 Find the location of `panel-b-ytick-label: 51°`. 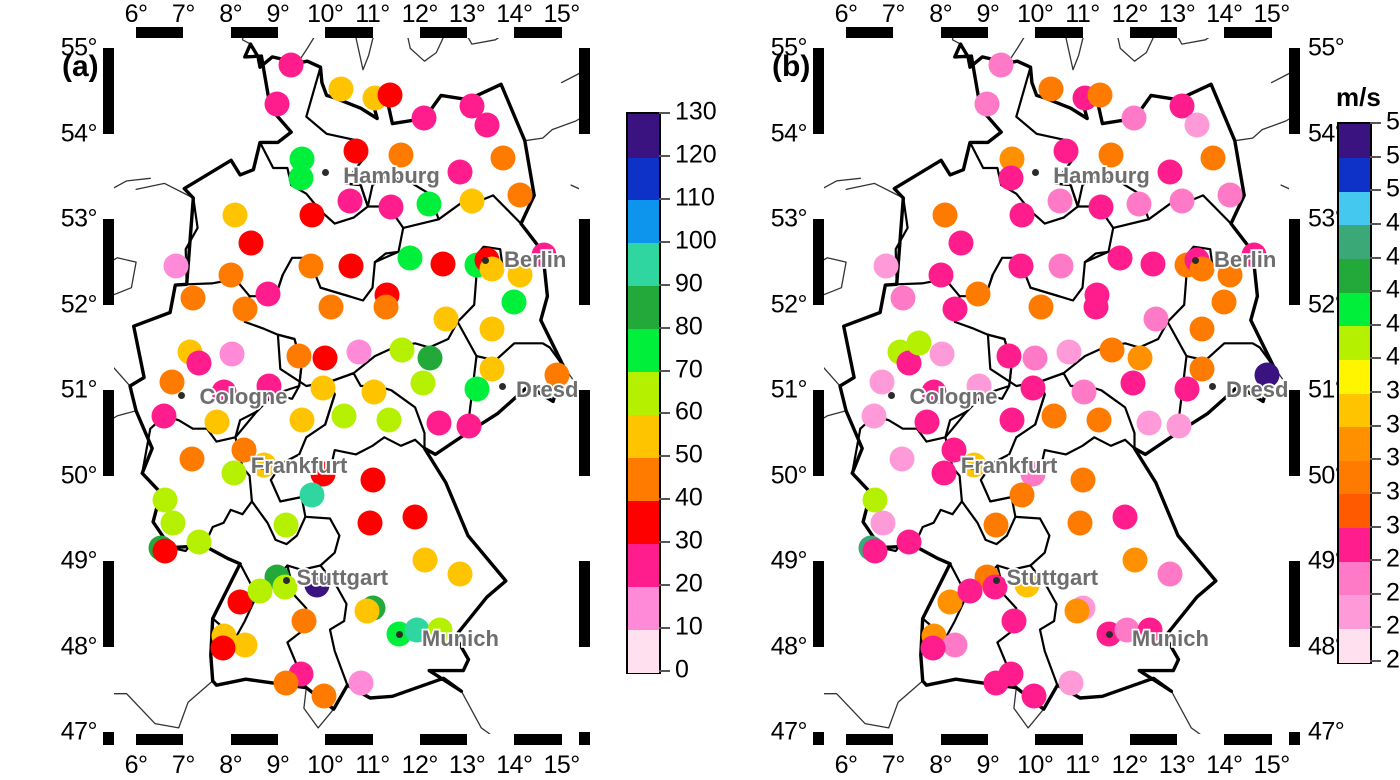

panel-b-ytick-label: 51° is located at coordinates (789, 389).